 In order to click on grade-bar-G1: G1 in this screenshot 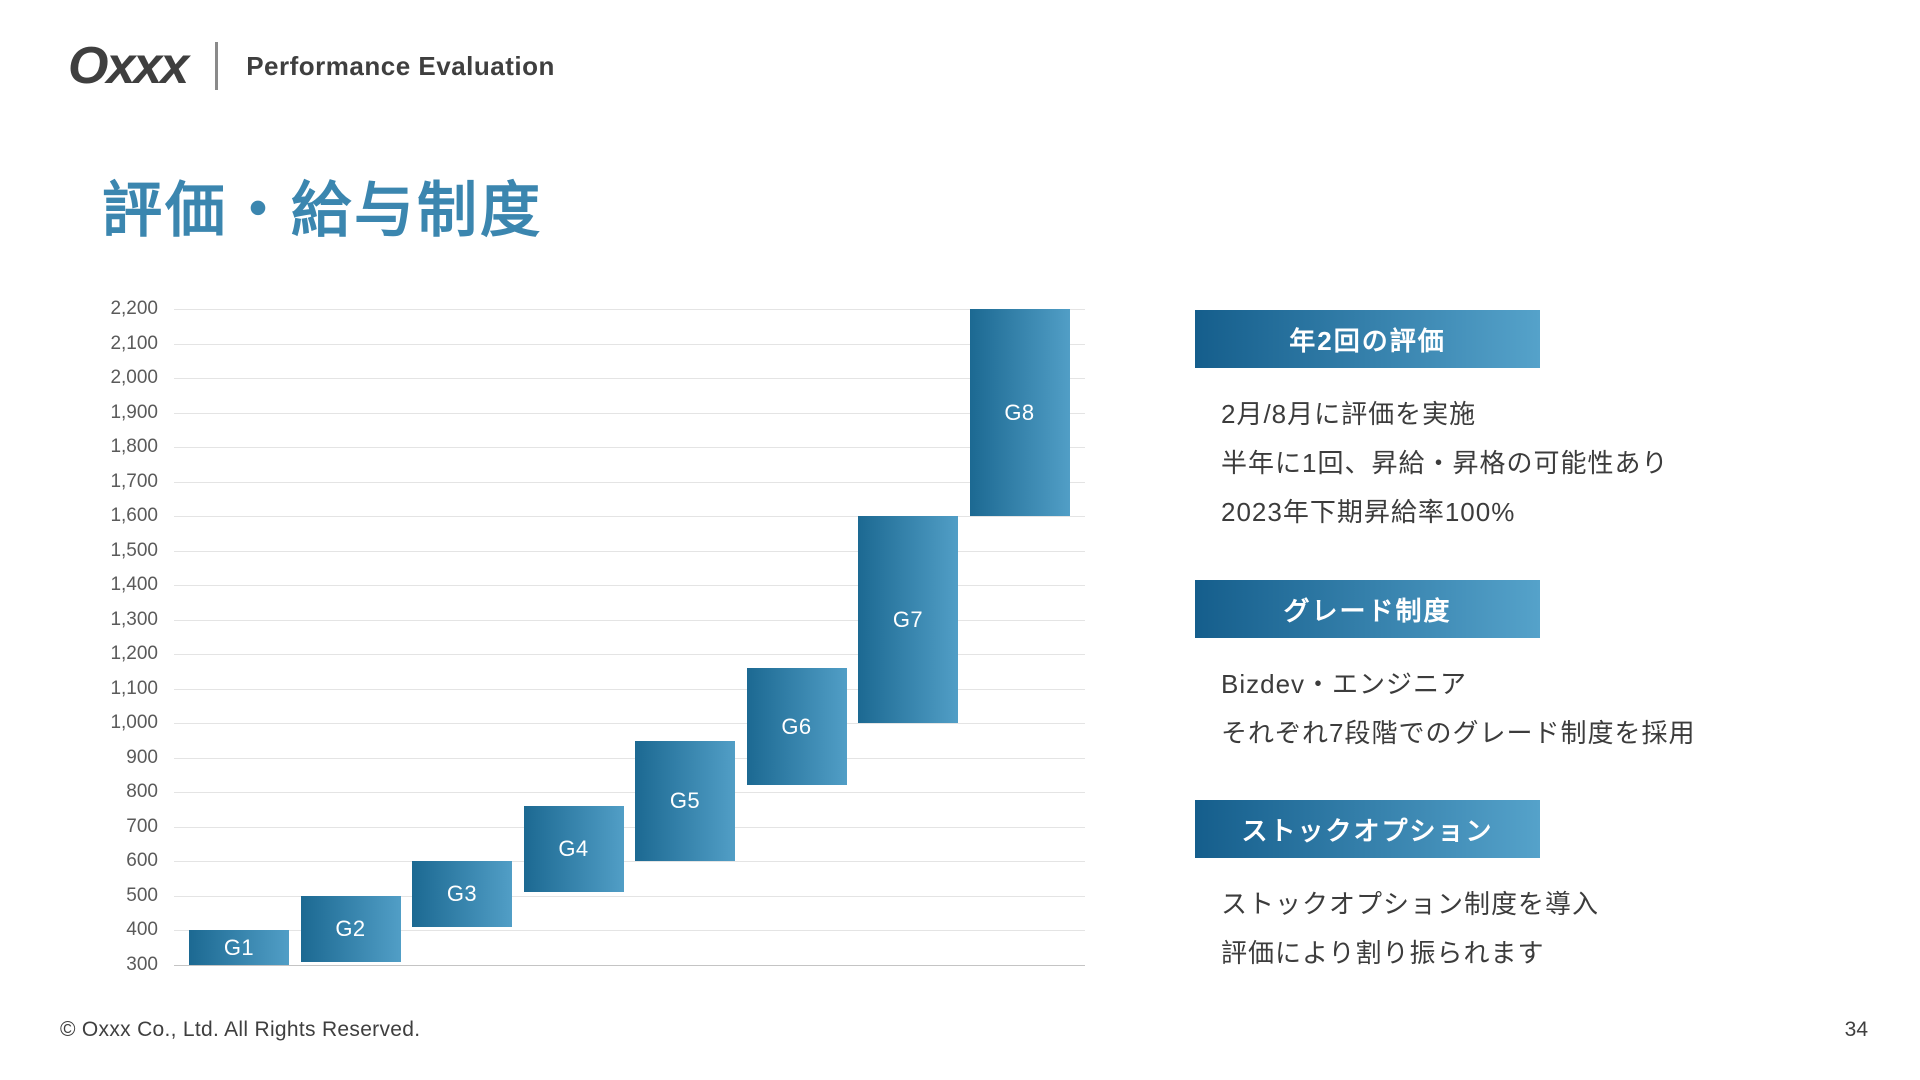, I will do `click(239, 947)`.